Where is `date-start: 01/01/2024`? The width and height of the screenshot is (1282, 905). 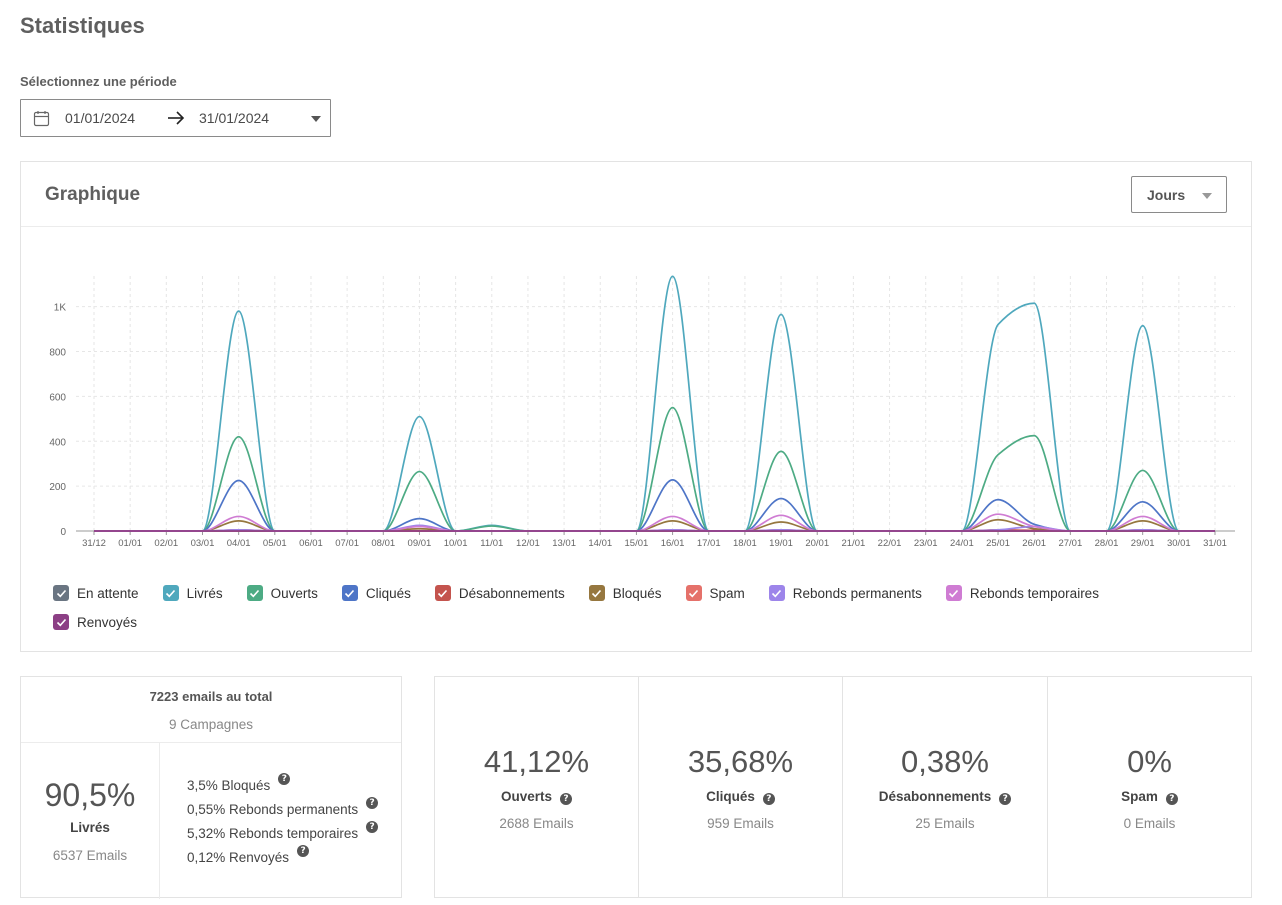 date-start: 01/01/2024 is located at coordinates (100, 118).